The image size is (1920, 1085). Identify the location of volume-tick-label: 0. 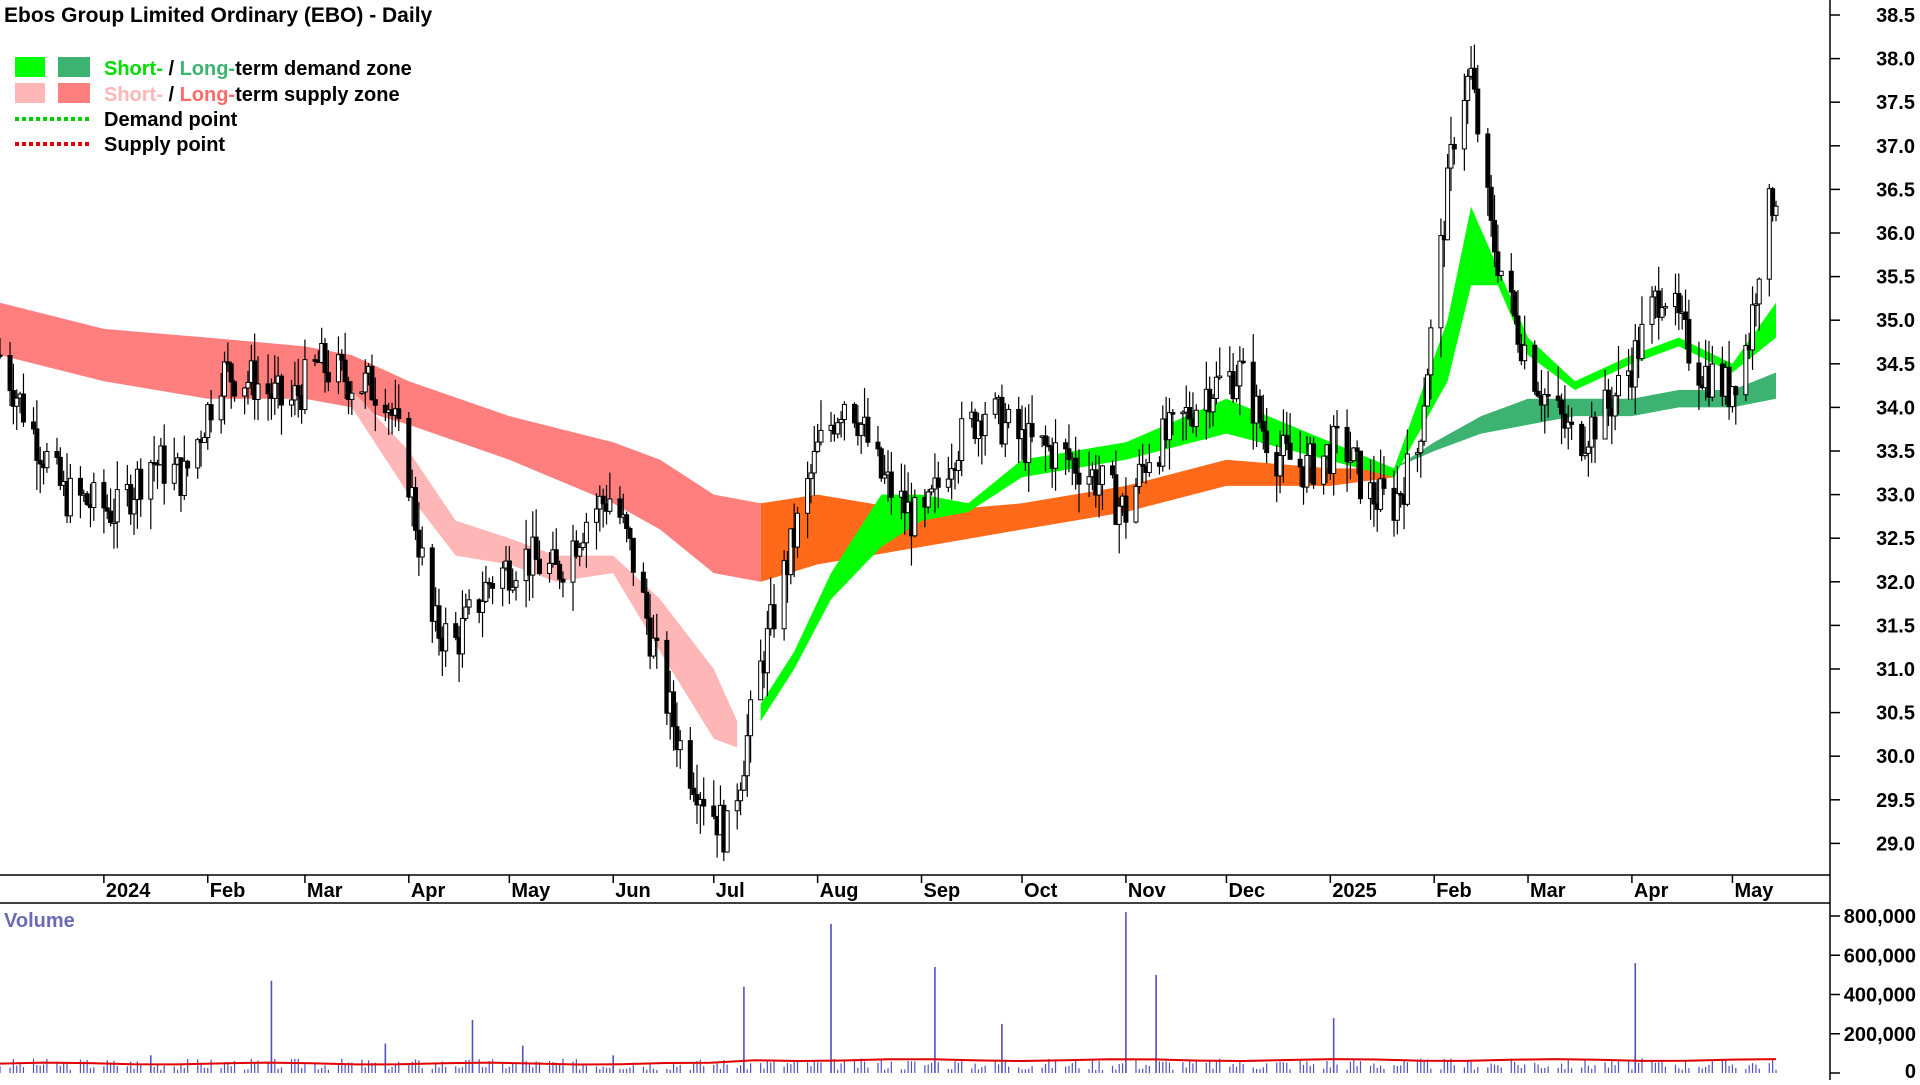
(1910, 1070).